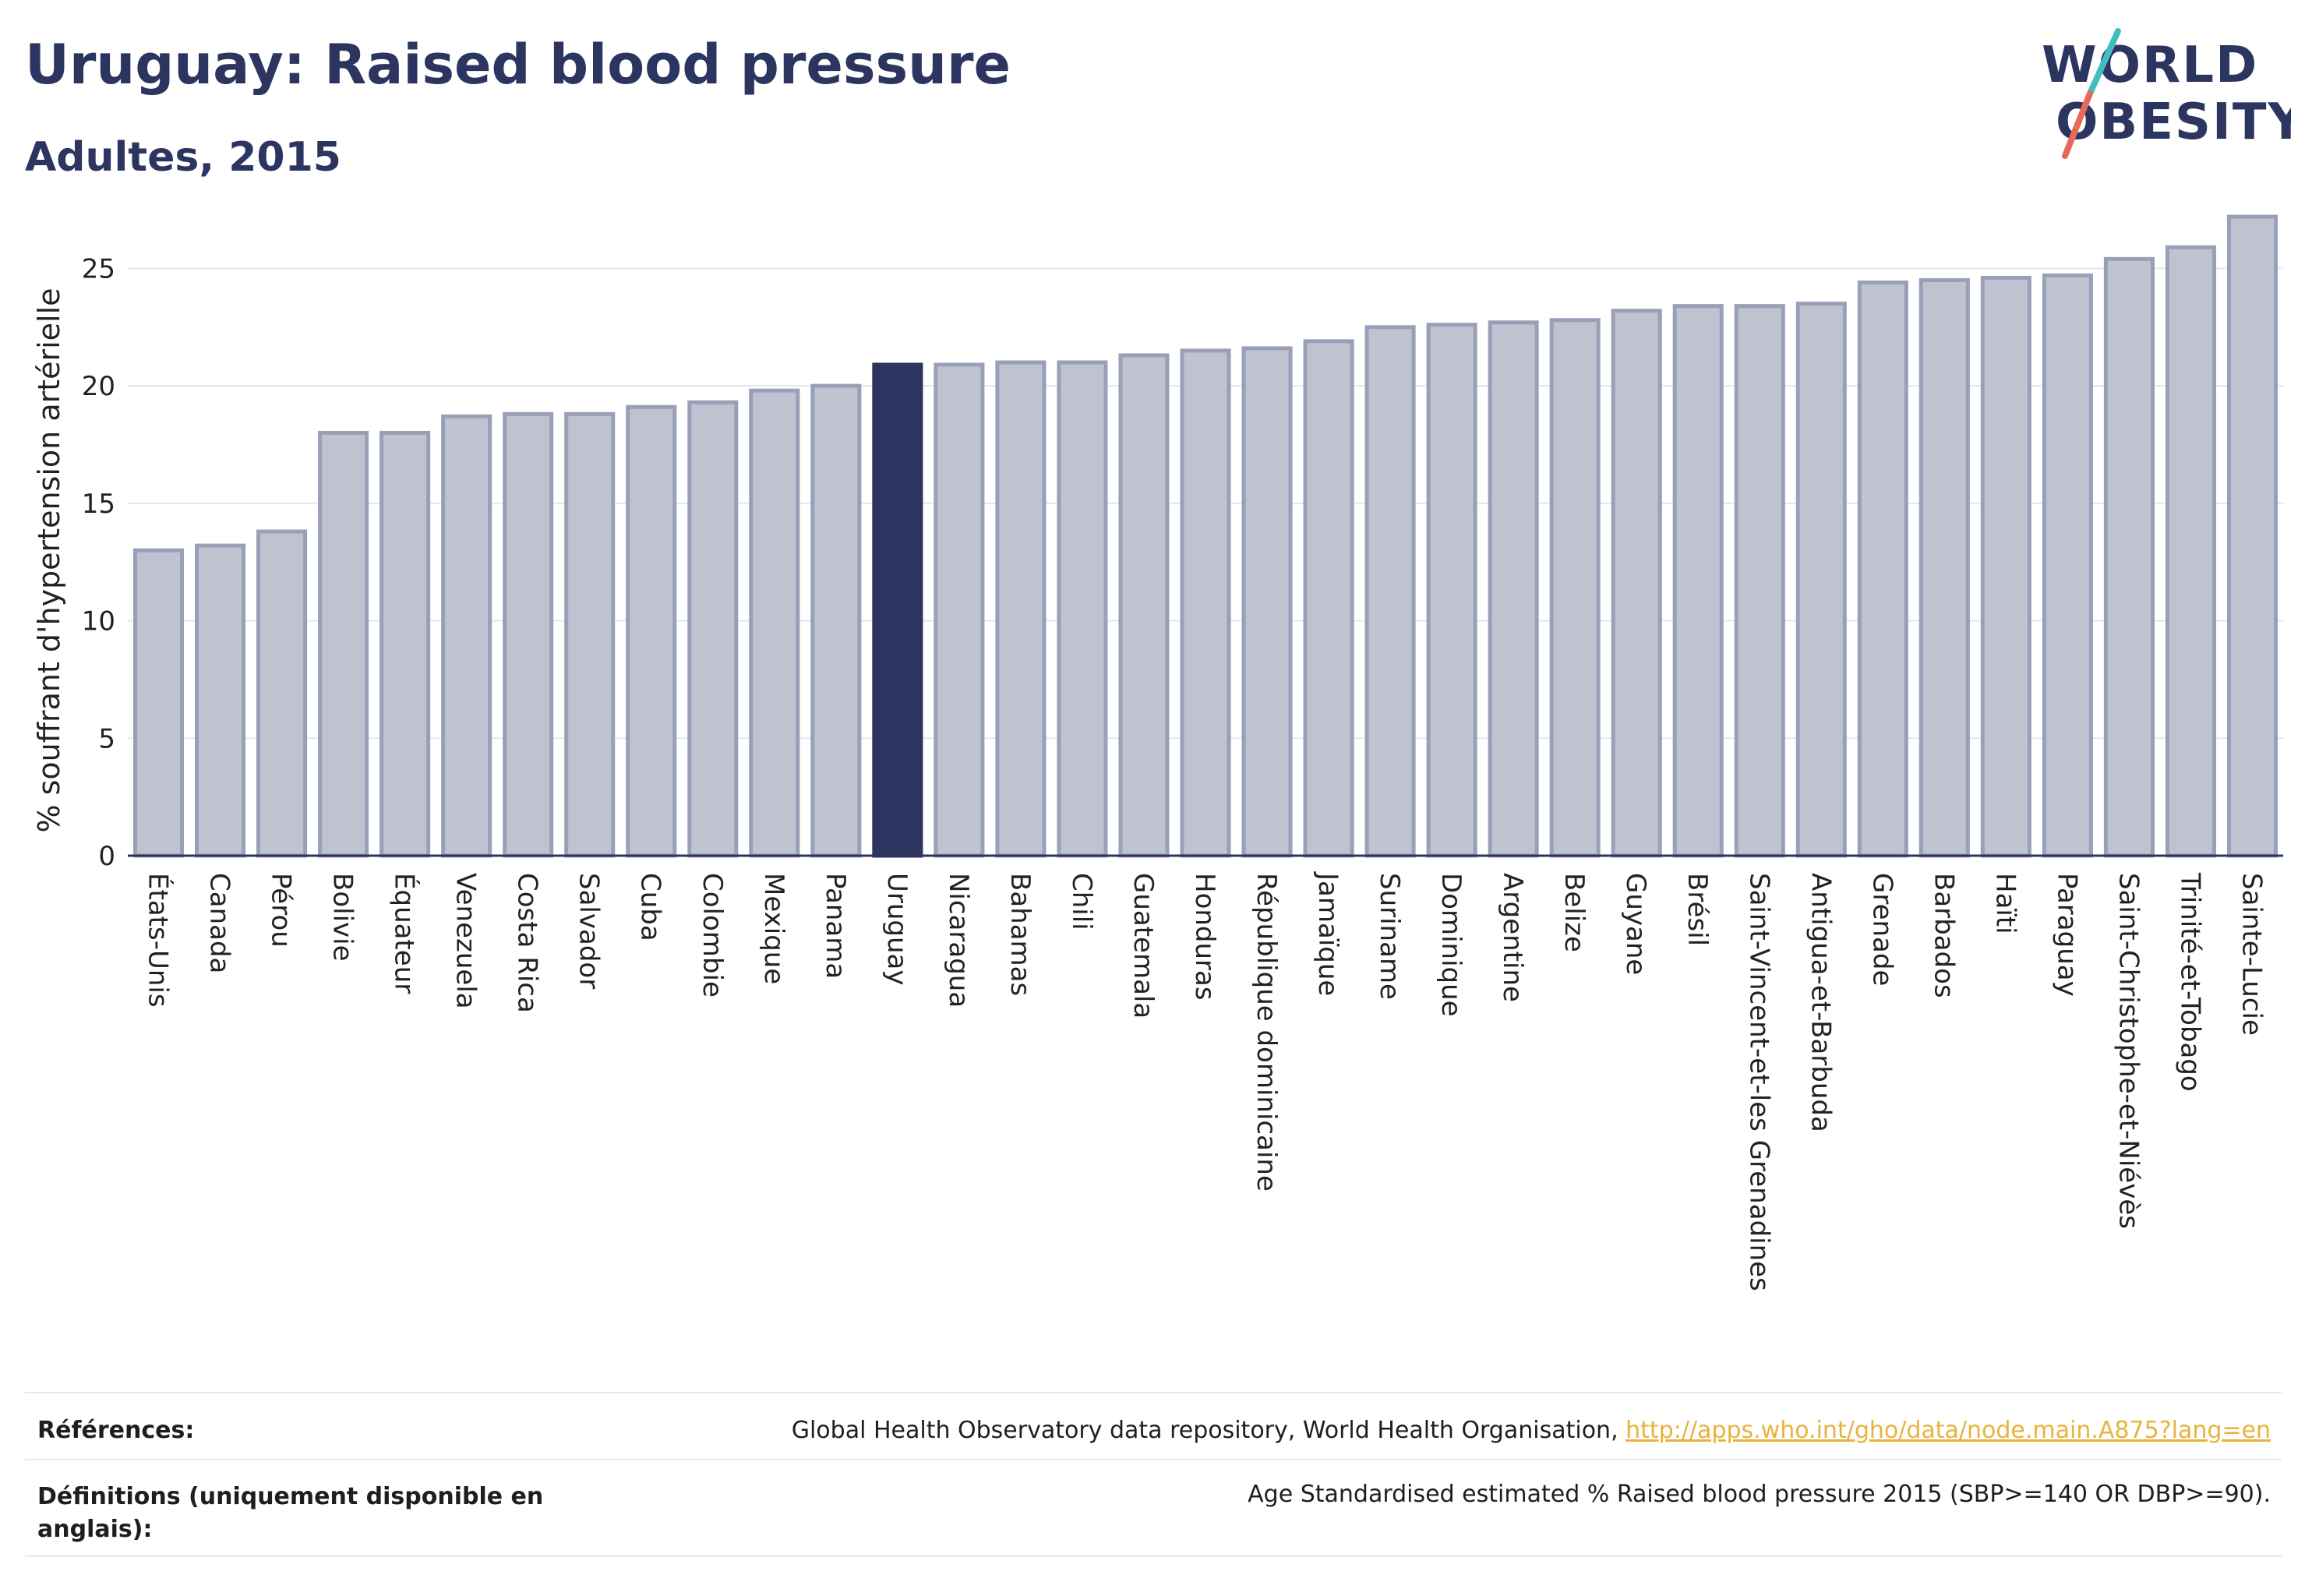  I want to click on x-tick-label: Honduras, so click(1204, 937).